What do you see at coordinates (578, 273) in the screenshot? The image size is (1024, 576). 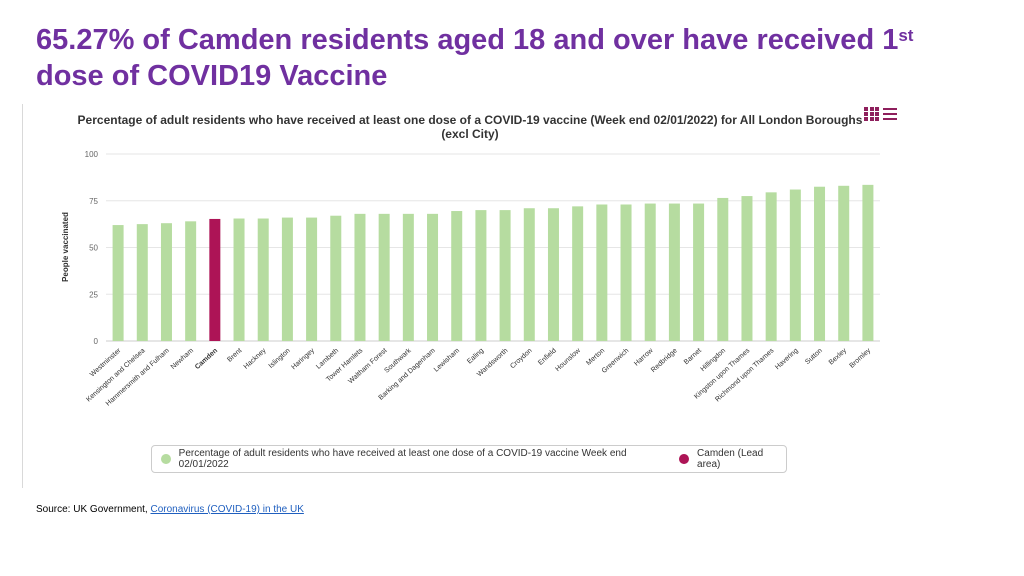 I see `bar-hounslow` at bounding box center [578, 273].